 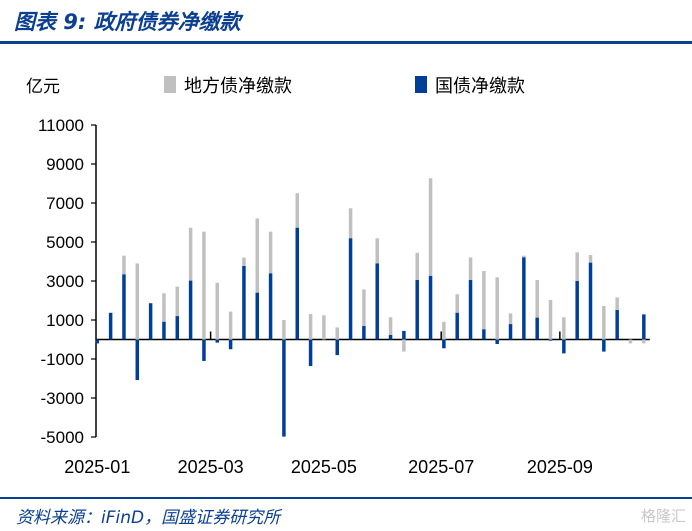 What do you see at coordinates (65, 164) in the screenshot?
I see `y-tick-label: 9000` at bounding box center [65, 164].